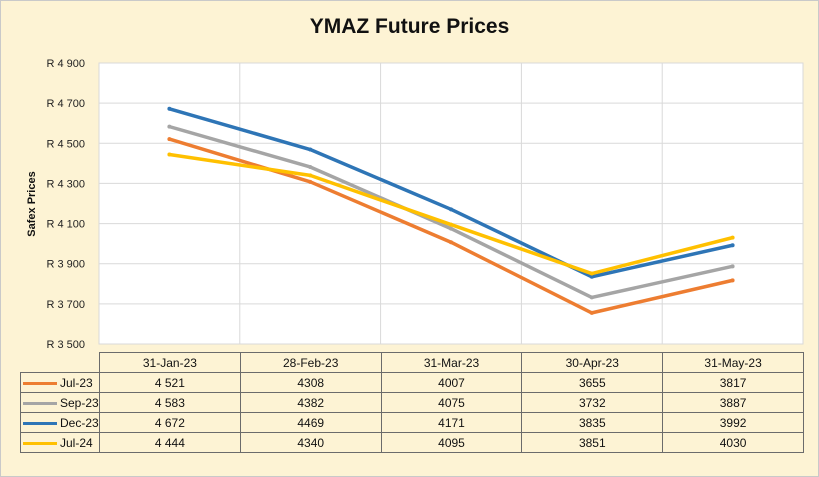  What do you see at coordinates (170, 362) in the screenshot?
I see `x-tick-label: 31-Jan-23` at bounding box center [170, 362].